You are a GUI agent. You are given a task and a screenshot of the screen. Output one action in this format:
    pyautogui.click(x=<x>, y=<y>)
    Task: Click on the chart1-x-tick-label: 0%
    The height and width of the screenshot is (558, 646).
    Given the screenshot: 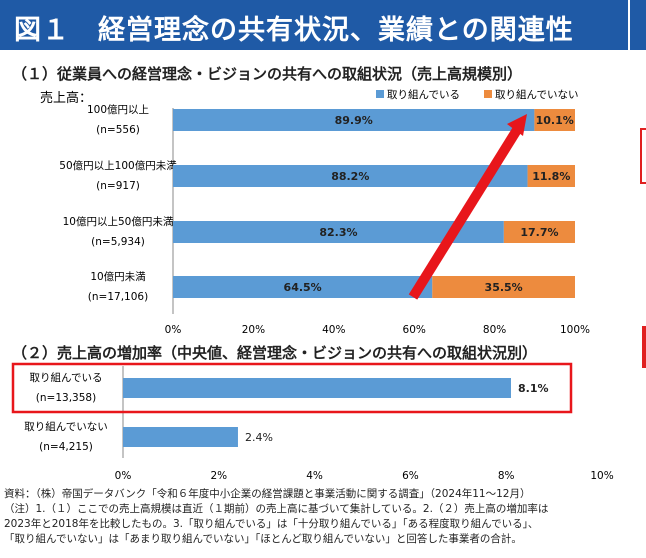 What is the action you would take?
    pyautogui.click(x=173, y=330)
    